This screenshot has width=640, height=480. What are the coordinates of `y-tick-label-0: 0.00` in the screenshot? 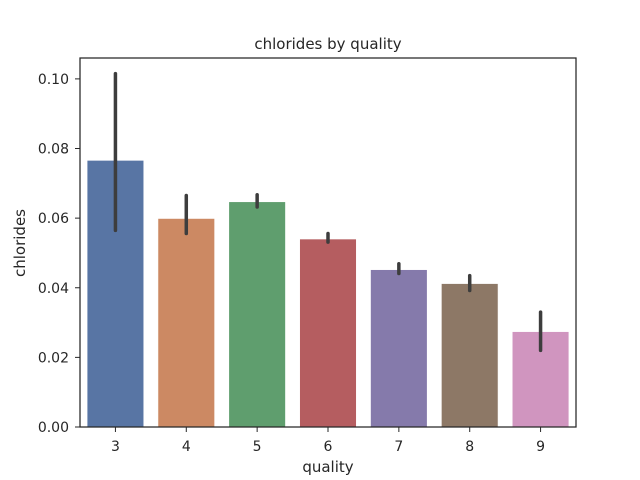 It's located at (53, 428).